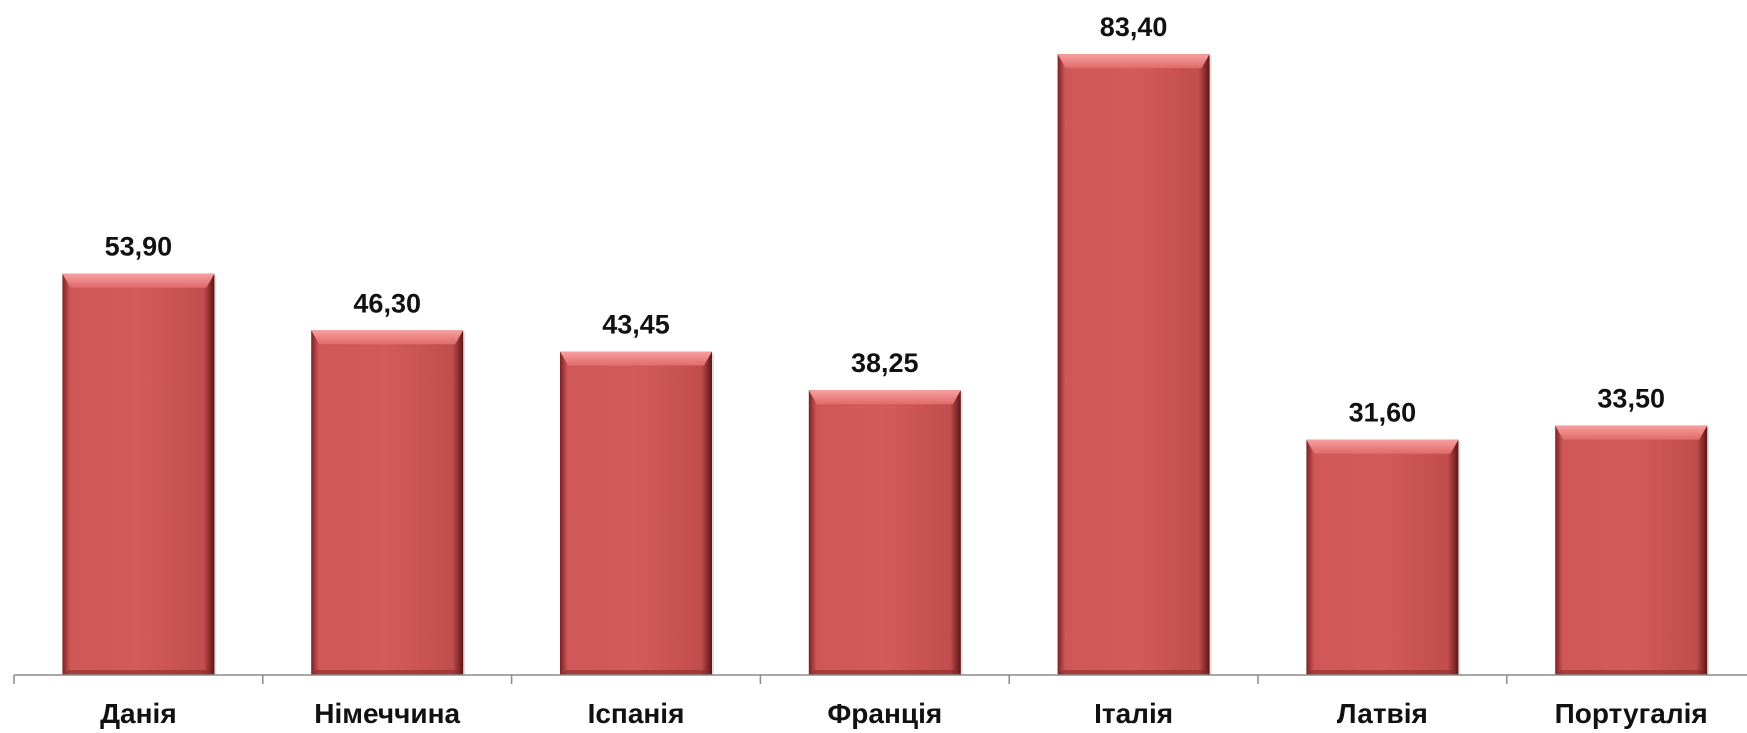 This screenshot has width=1747, height=733. I want to click on data-label: 33,50, so click(1631, 399).